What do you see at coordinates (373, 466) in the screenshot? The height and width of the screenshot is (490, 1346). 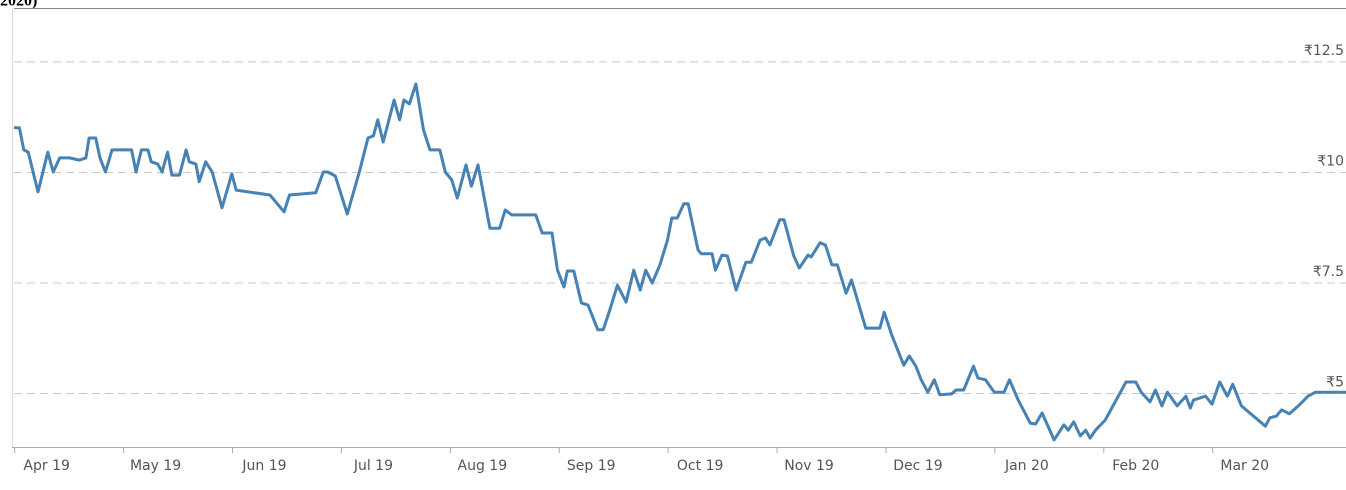 I see `x-tick-label: Jul 19` at bounding box center [373, 466].